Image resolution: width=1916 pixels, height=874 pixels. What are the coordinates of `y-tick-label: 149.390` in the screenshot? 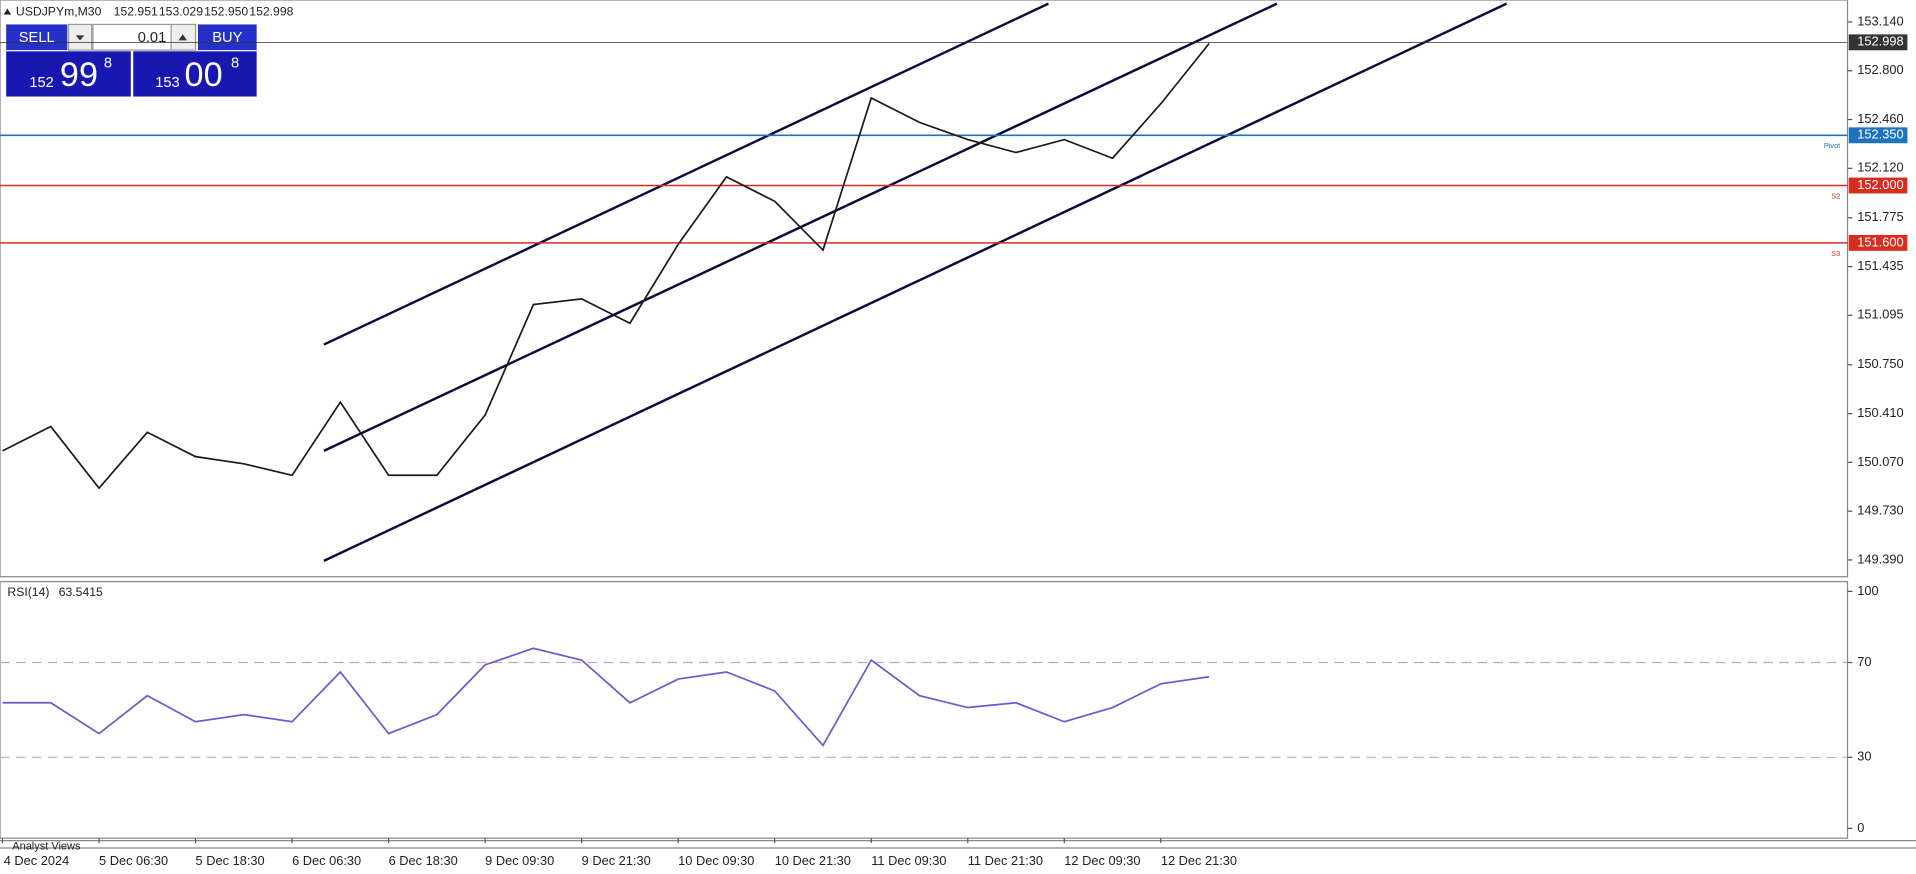 It's located at (1880, 558).